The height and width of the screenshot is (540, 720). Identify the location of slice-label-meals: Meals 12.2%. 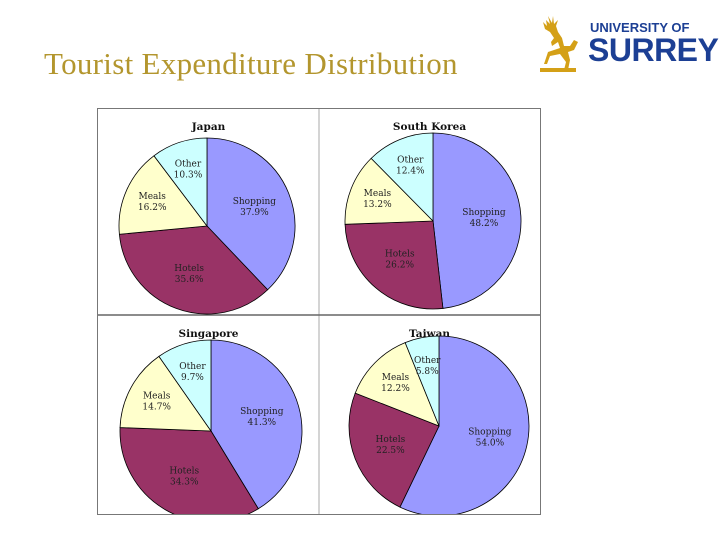
(395, 383).